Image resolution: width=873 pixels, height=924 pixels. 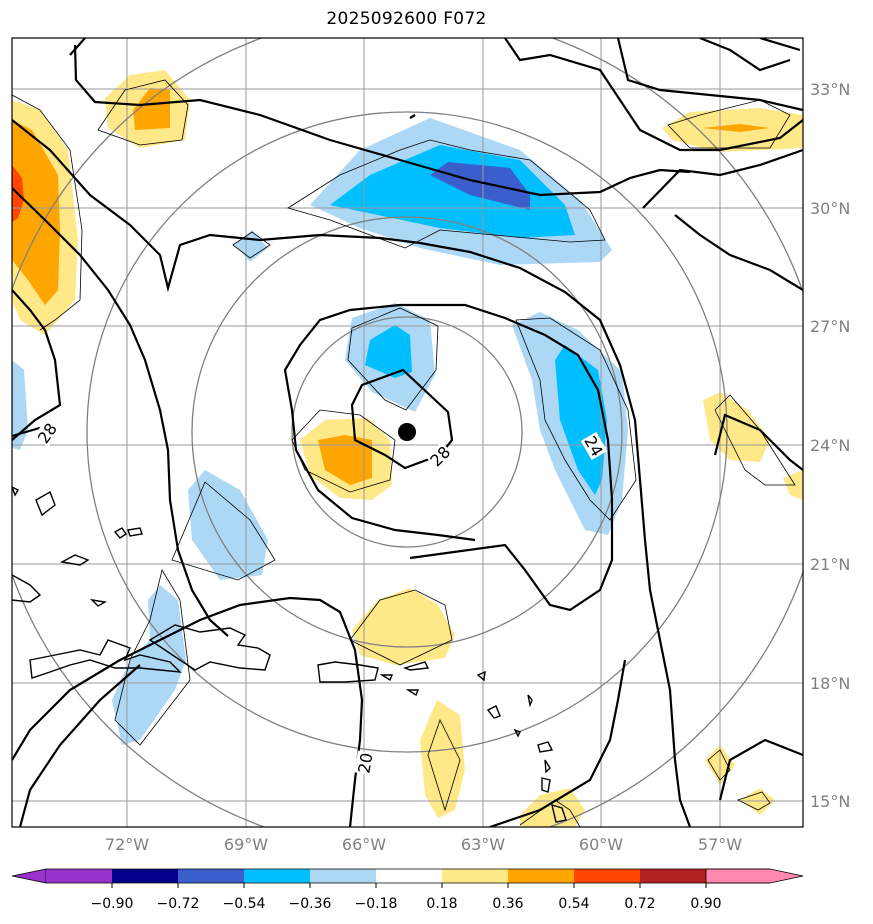 I want to click on lat-label: 30°N, so click(x=830, y=208).